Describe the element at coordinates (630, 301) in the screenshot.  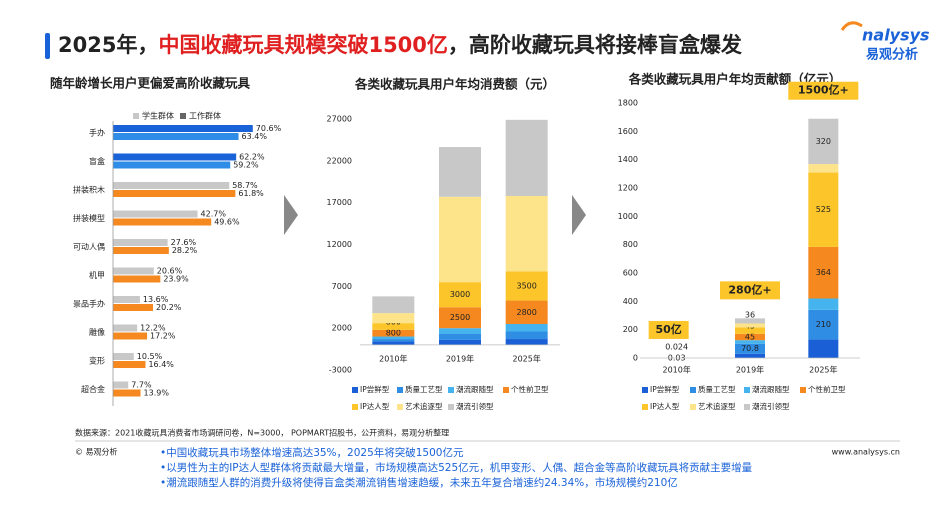
I see `y-tick-label: 400` at that location.